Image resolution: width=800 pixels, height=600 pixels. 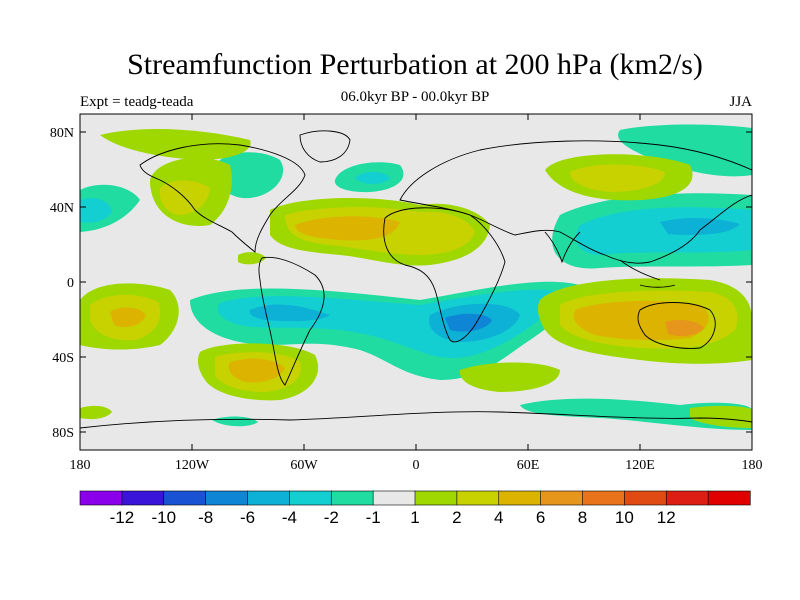 What do you see at coordinates (414, 517) in the screenshot?
I see `colorbar-label: 1` at bounding box center [414, 517].